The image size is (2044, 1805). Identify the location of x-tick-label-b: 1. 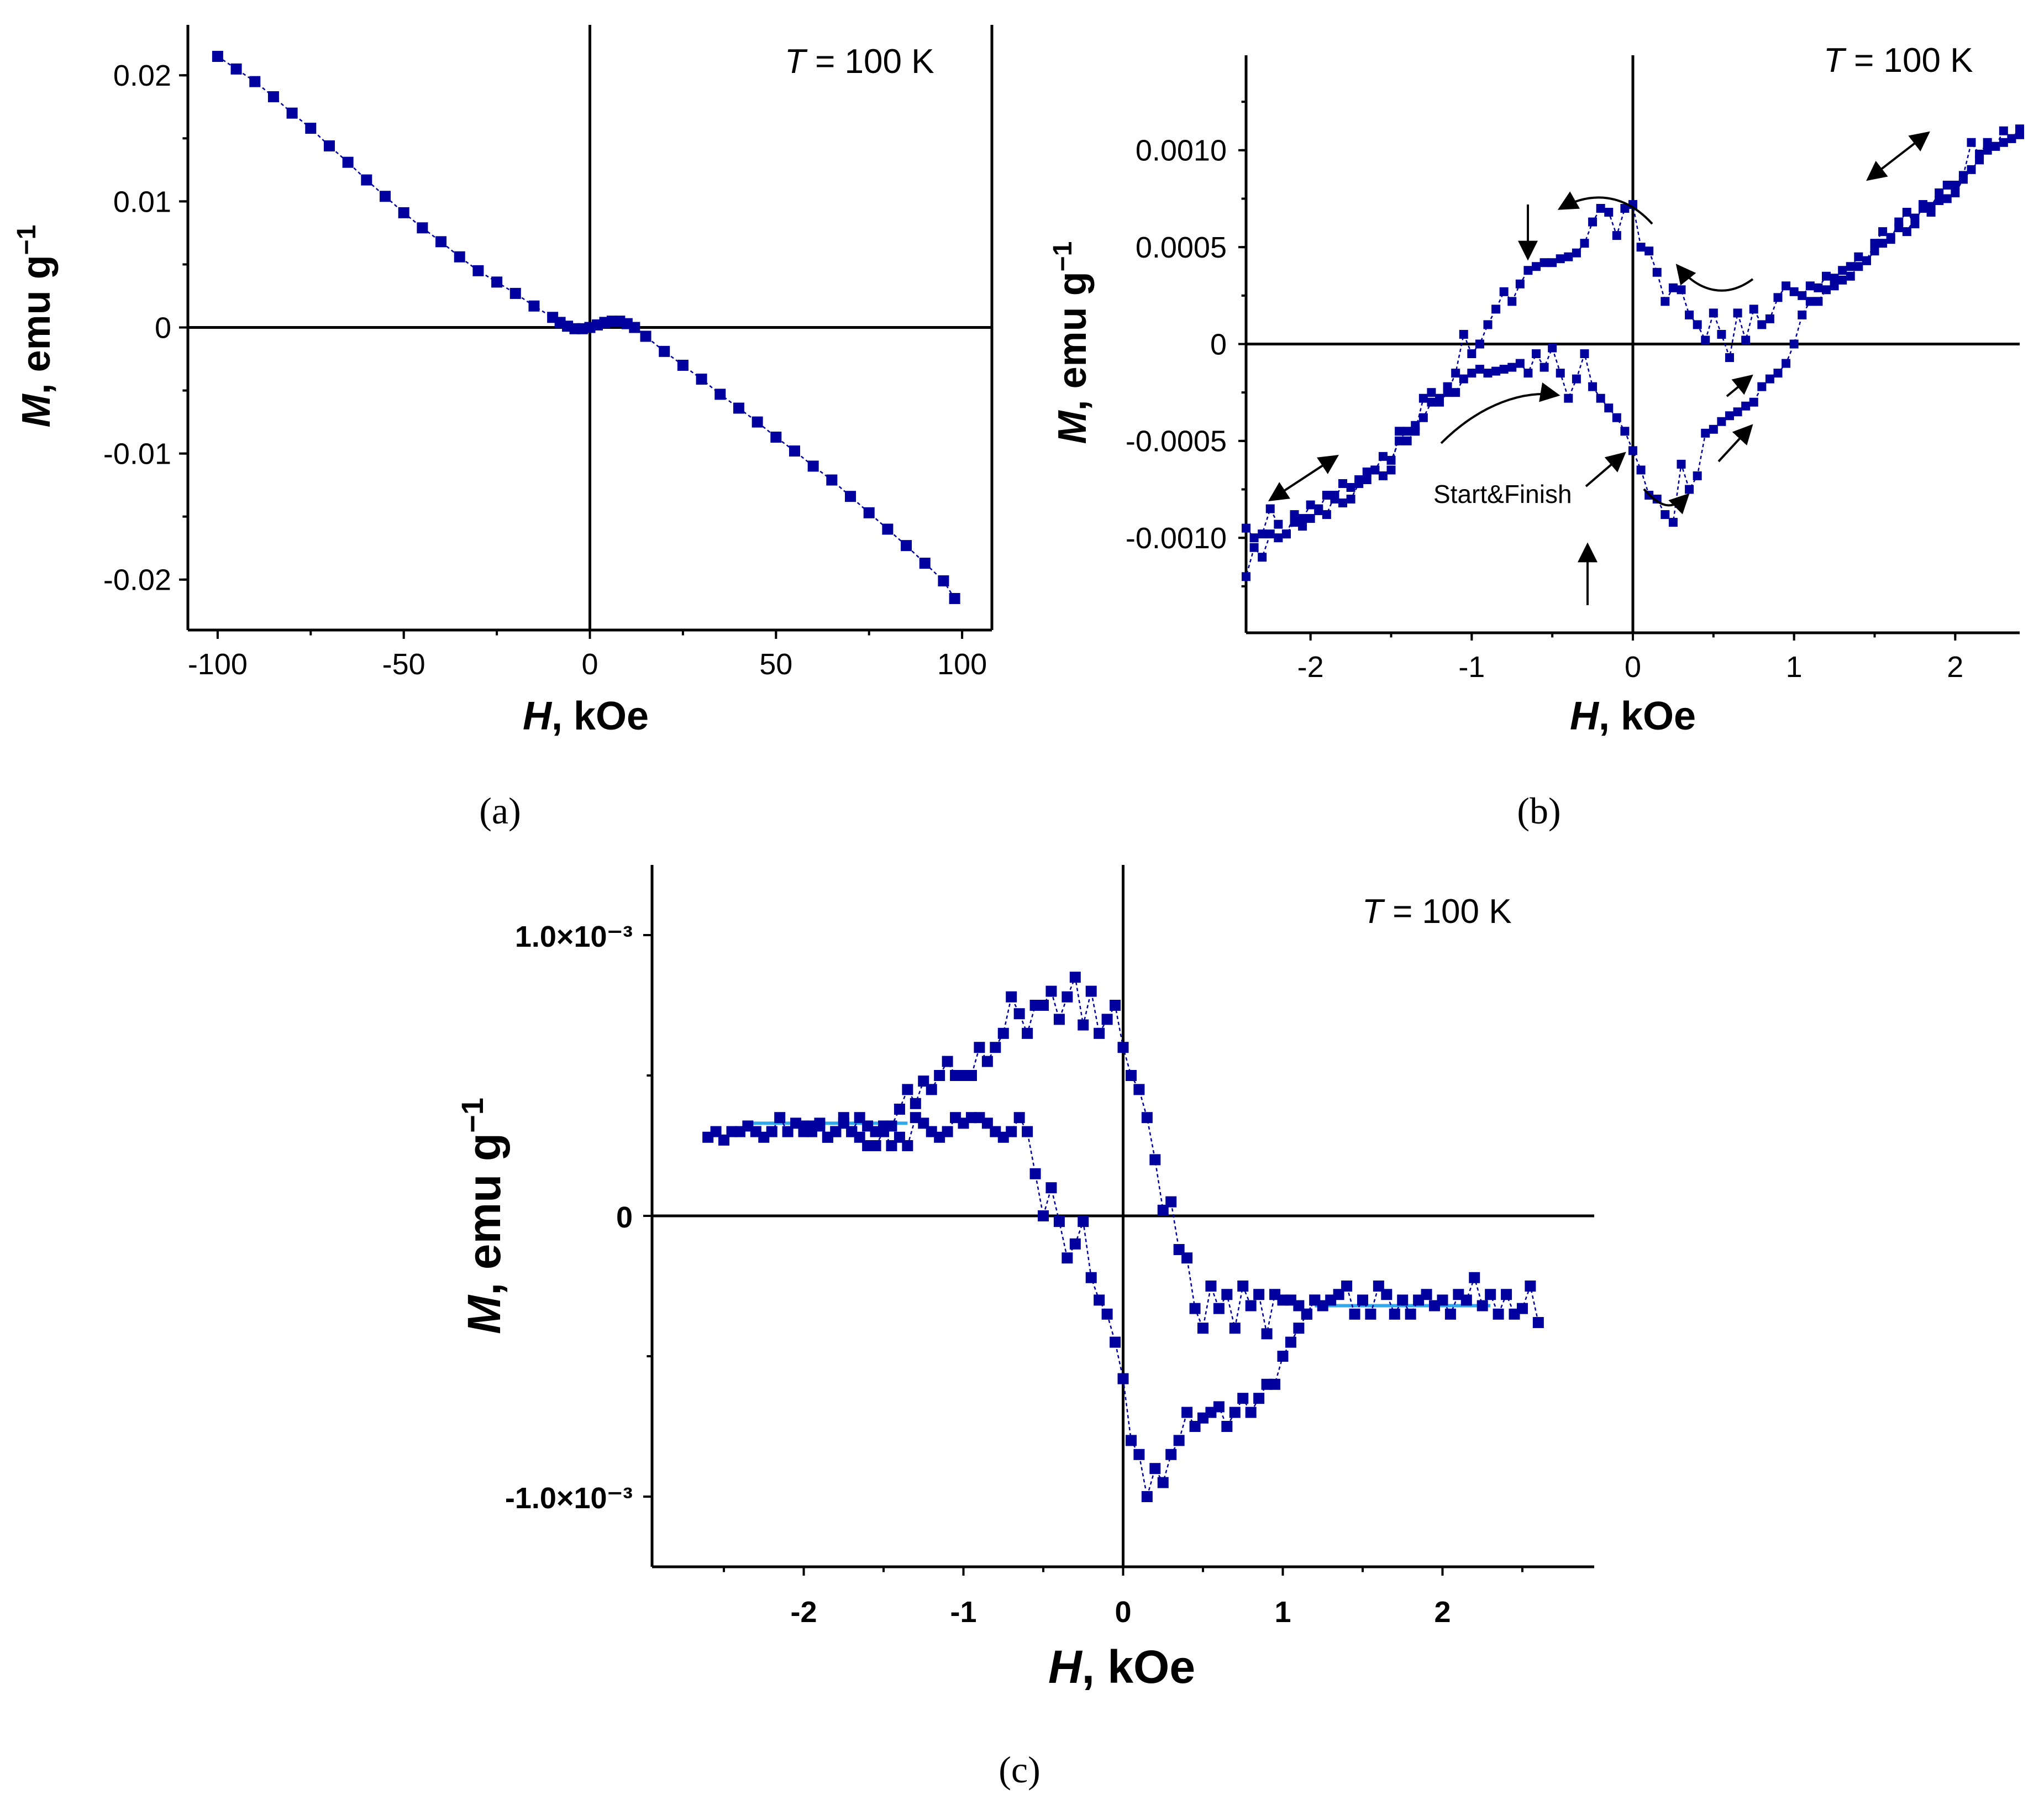
(1795, 667).